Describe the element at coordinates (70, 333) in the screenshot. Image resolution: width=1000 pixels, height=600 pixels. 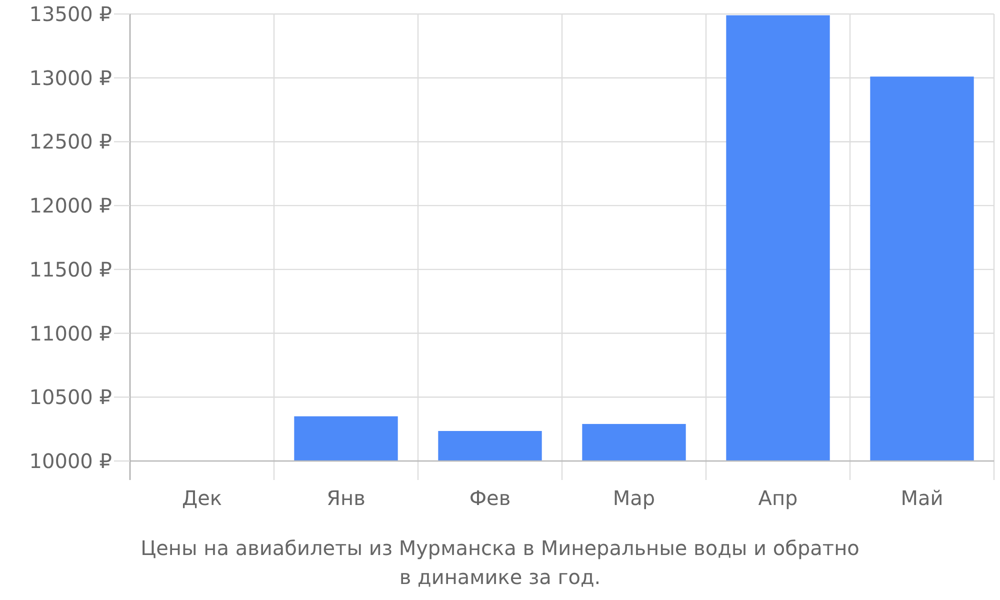
I see `y-tick-label: 11000 ₽` at that location.